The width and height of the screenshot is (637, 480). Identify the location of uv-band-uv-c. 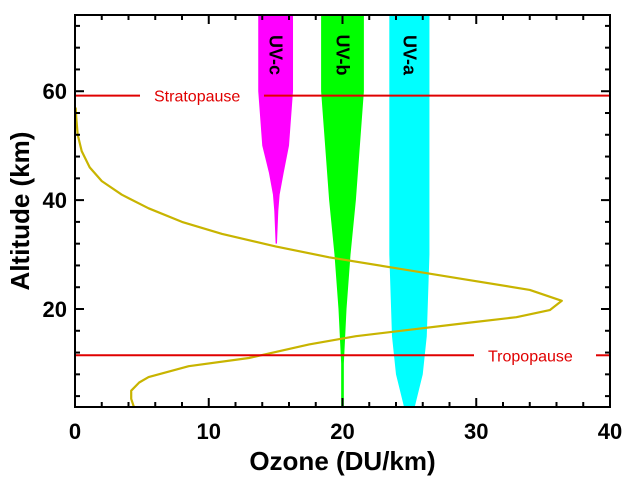
(276, 129).